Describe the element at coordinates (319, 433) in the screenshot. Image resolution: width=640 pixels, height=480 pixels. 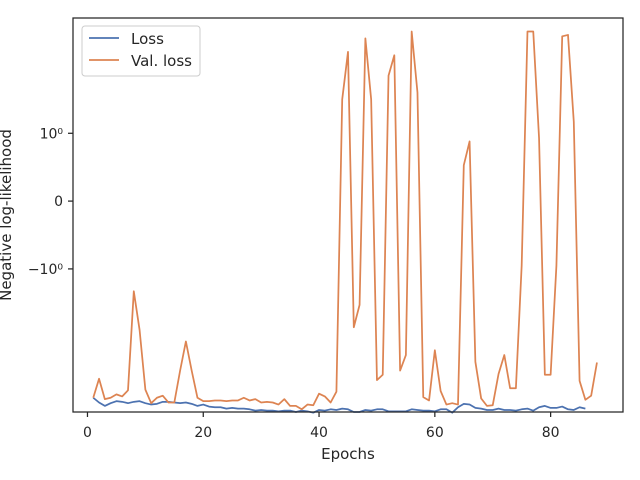
I see `x-tick-label: 40` at that location.